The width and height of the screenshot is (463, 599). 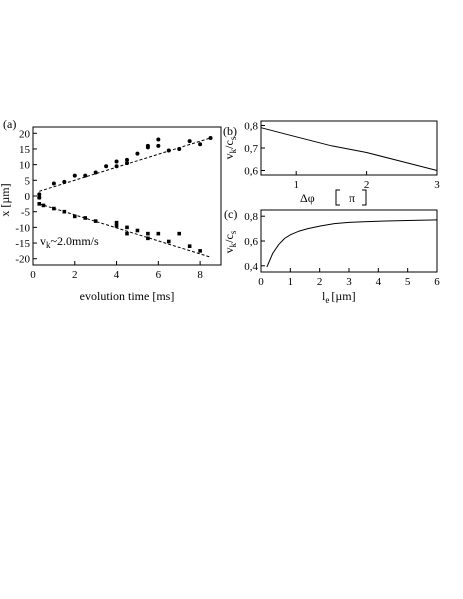 What do you see at coordinates (437, 282) in the screenshot?
I see `panel-c-xtick-label: 6` at bounding box center [437, 282].